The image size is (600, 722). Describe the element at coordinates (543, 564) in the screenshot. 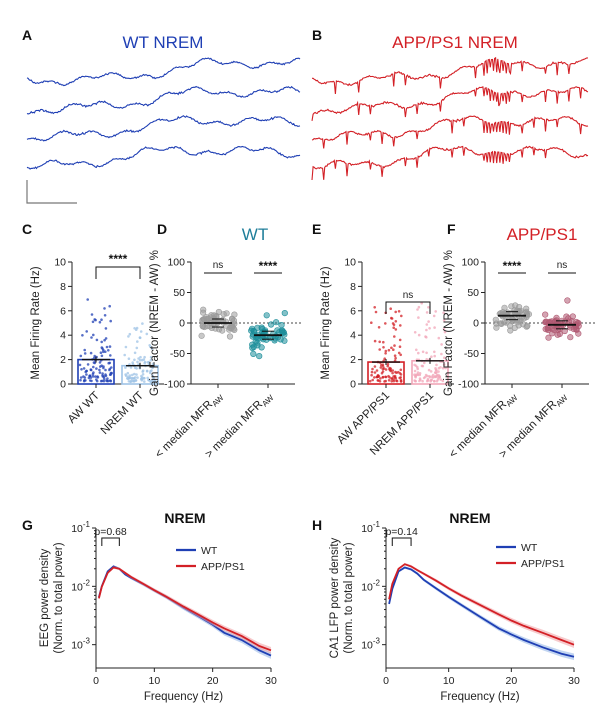

I see `legend-label-app: APP/PS1` at that location.